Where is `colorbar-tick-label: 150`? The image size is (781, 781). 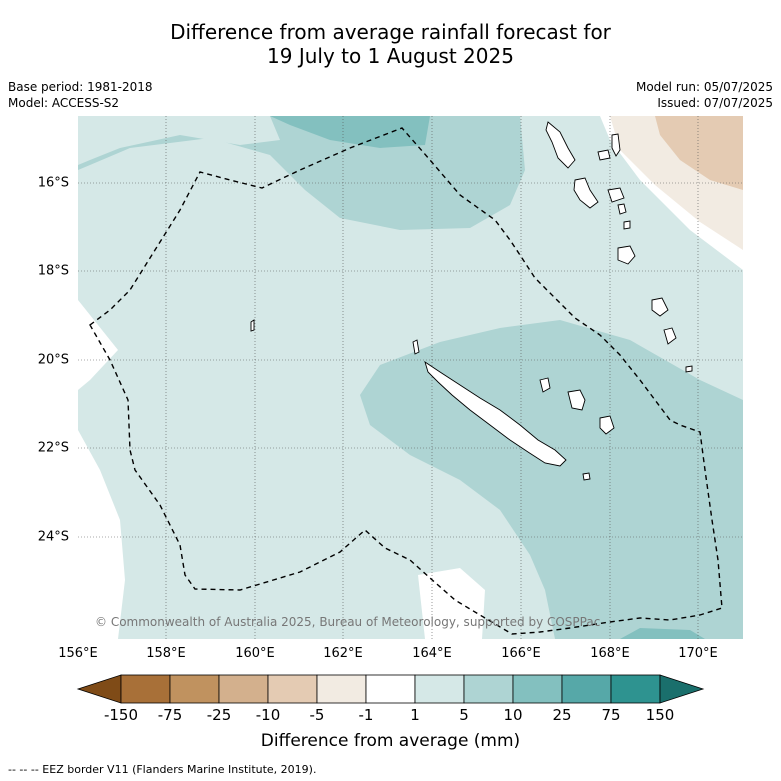
colorbar-tick-label: 150 is located at coordinates (660, 715).